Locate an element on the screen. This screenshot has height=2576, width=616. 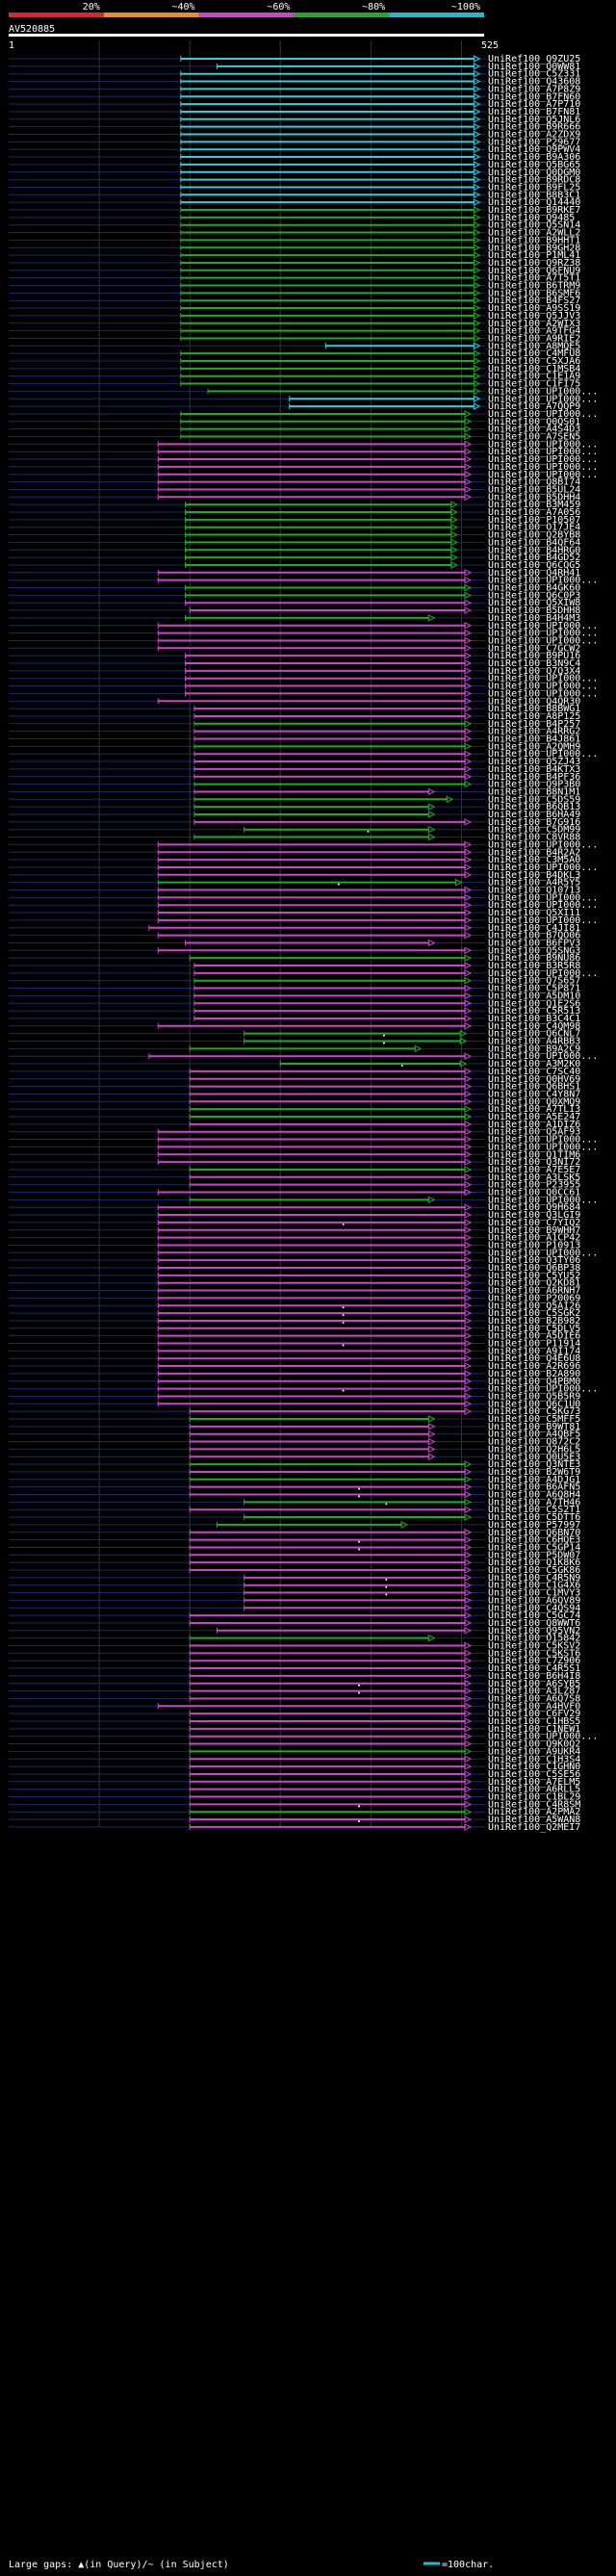
hit-label: UniRef100_B3M459 is located at coordinates (534, 505).